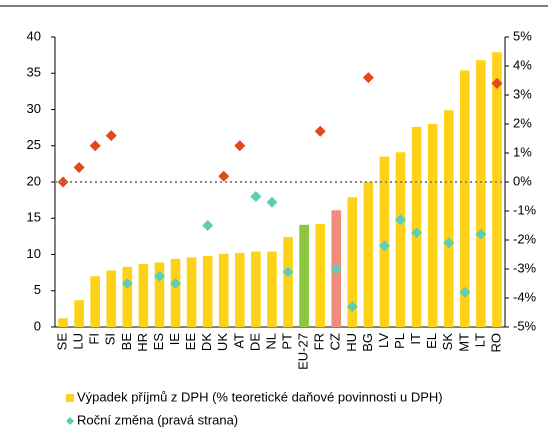 The width and height of the screenshot is (548, 437). Describe the element at coordinates (495, 343) in the screenshot. I see `x-tick-label: RO` at that location.